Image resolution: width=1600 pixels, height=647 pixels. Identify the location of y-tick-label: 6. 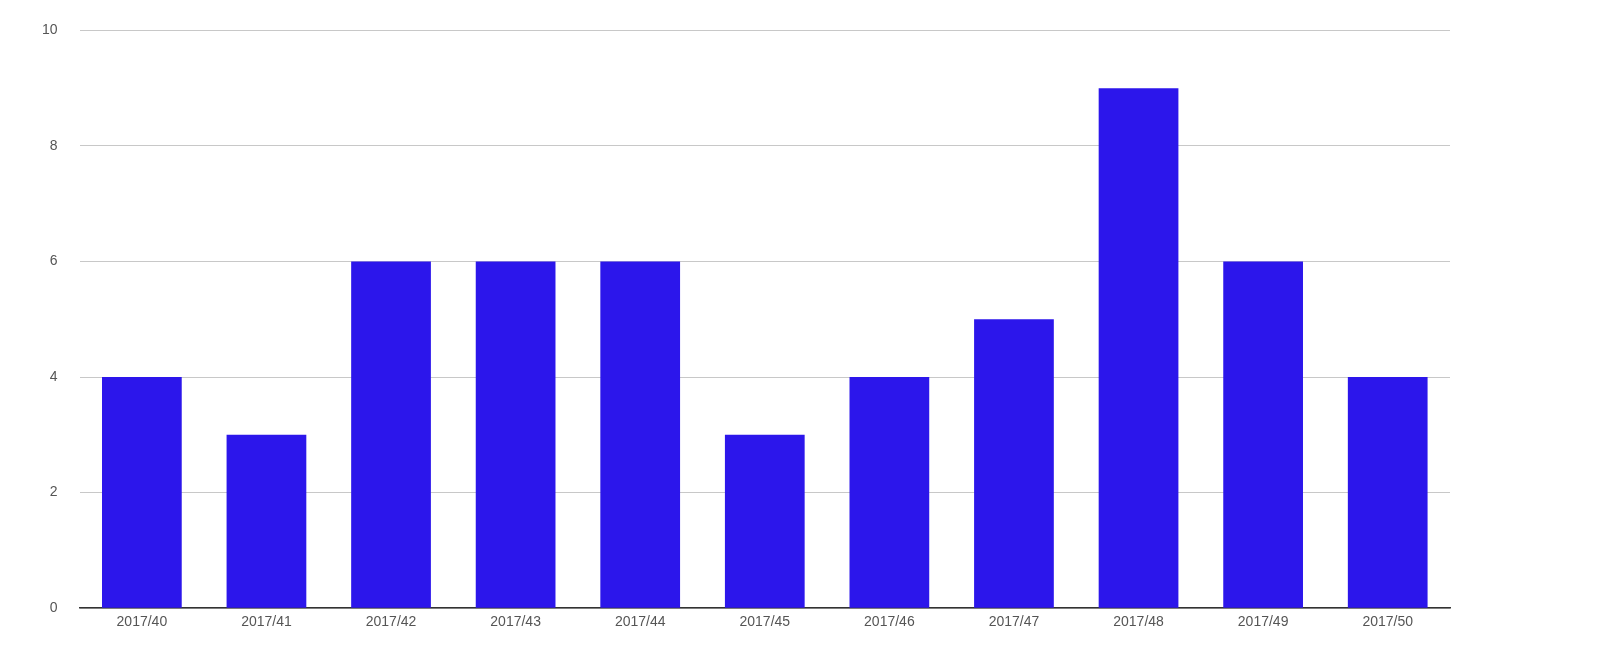
(53, 260).